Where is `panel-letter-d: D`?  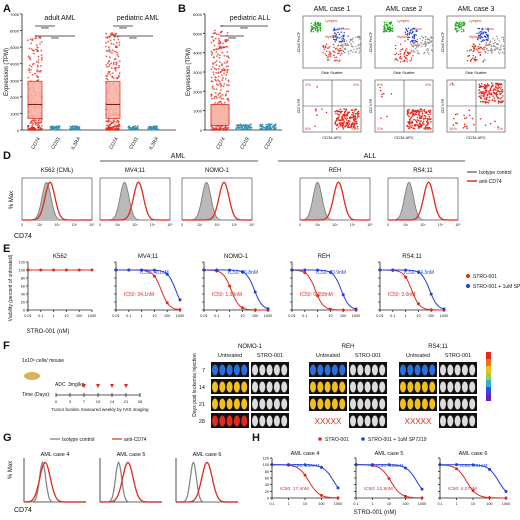 panel-letter-d: D is located at coordinates (7, 156).